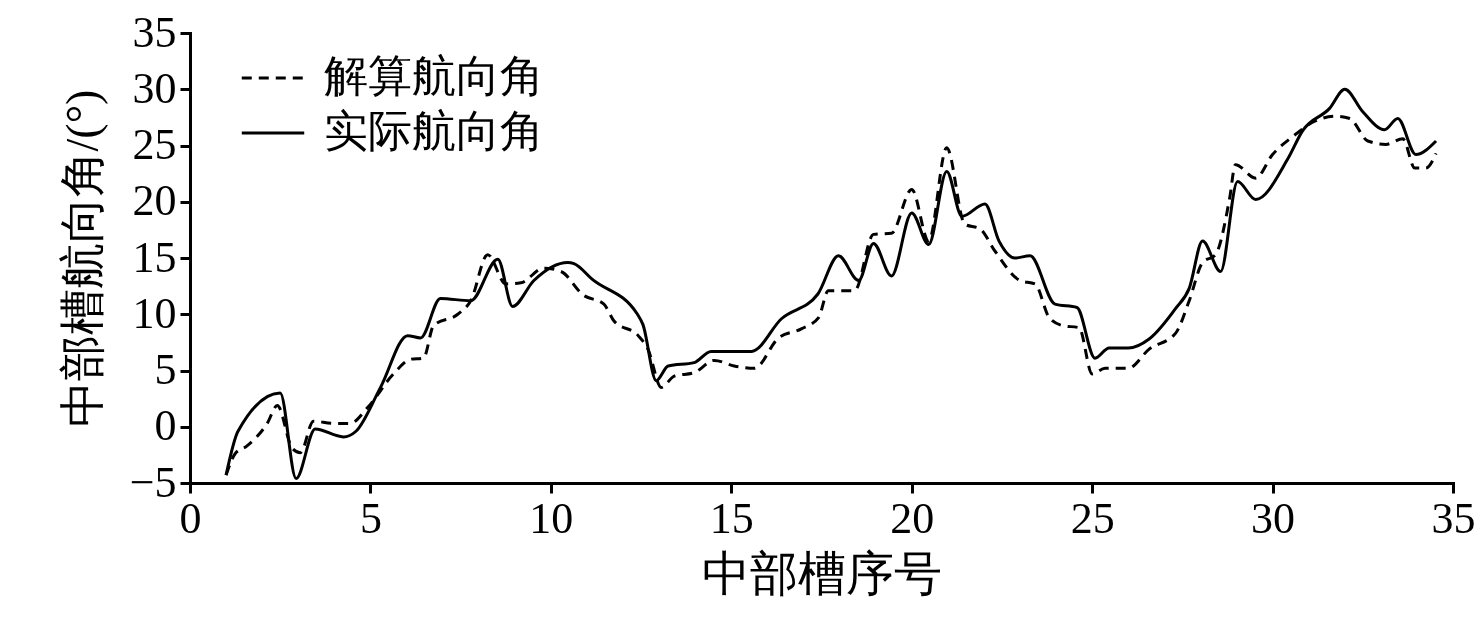 The height and width of the screenshot is (621, 1483). I want to click on x-axis-title: 中部槽序号, so click(822, 573).